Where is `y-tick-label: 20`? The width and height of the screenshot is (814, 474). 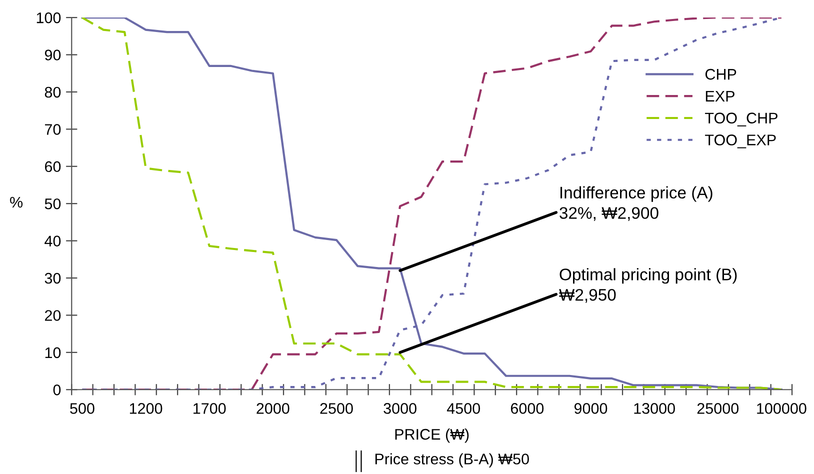 y-tick-label: 20 is located at coordinates (52, 315).